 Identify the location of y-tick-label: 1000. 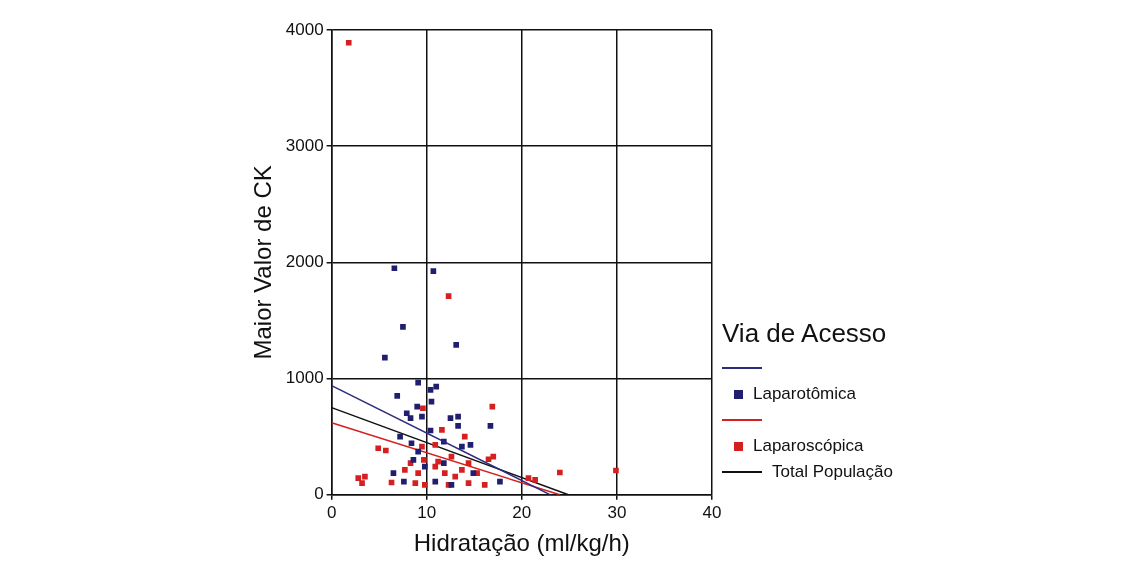
(304, 378).